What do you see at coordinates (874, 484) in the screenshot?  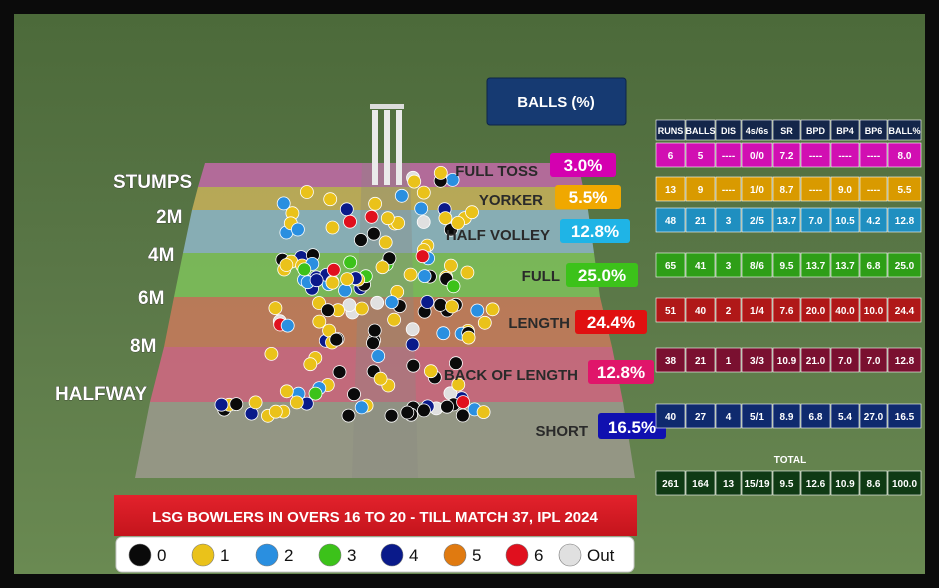 I see `total-cell-value: 8.6` at bounding box center [874, 484].